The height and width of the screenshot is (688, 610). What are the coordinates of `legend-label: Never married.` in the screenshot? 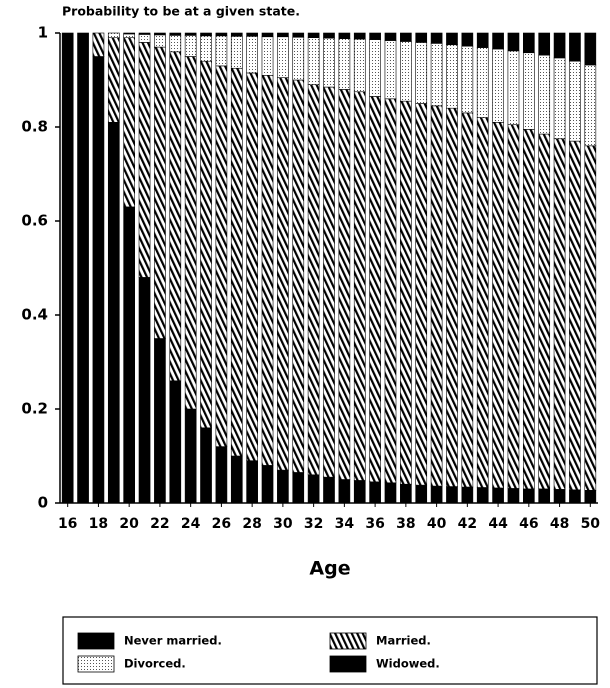 It's located at (173, 641).